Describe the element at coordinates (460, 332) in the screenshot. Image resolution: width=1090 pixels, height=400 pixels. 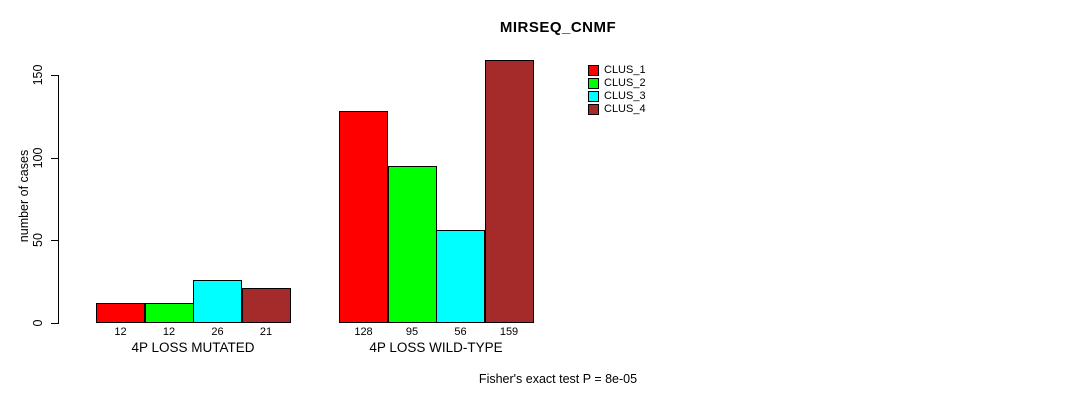
I see `bar-value-label: 56` at that location.